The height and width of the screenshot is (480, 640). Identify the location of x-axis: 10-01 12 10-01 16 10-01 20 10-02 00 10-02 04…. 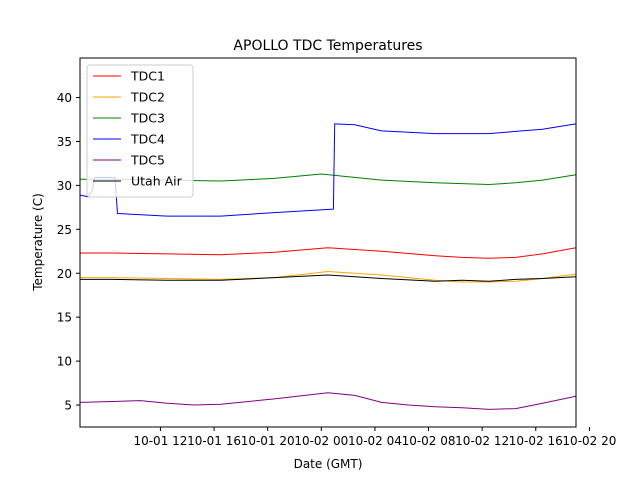
(374, 437).